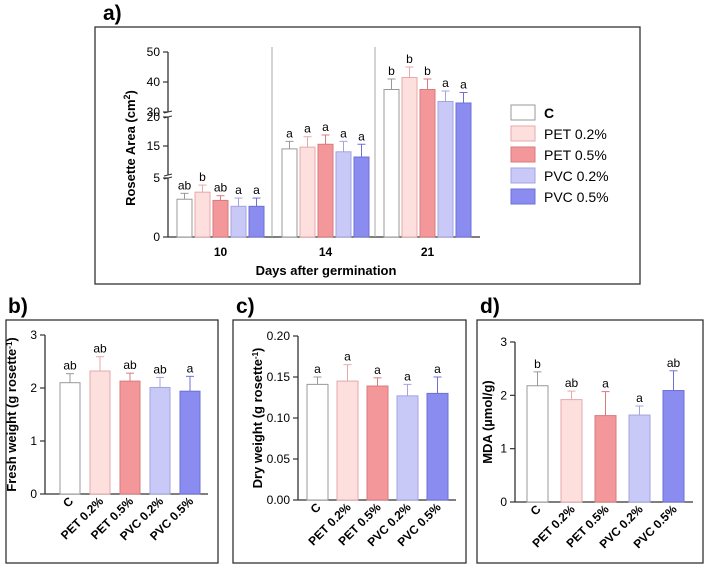 This screenshot has height=569, width=709. I want to click on panel-d-xtick-label: C, so click(536, 510).